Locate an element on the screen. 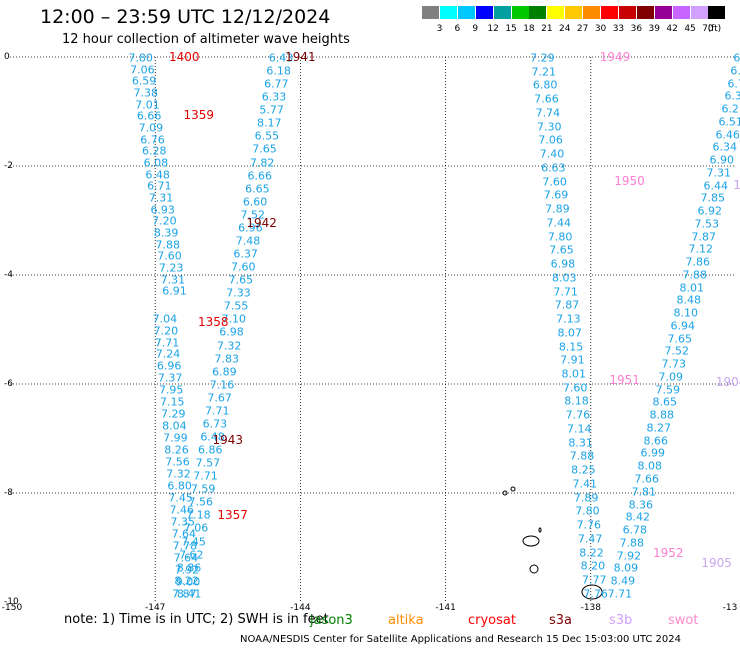 The height and width of the screenshot is (650, 740). wave-height-value: 5.77 is located at coordinates (271, 110).